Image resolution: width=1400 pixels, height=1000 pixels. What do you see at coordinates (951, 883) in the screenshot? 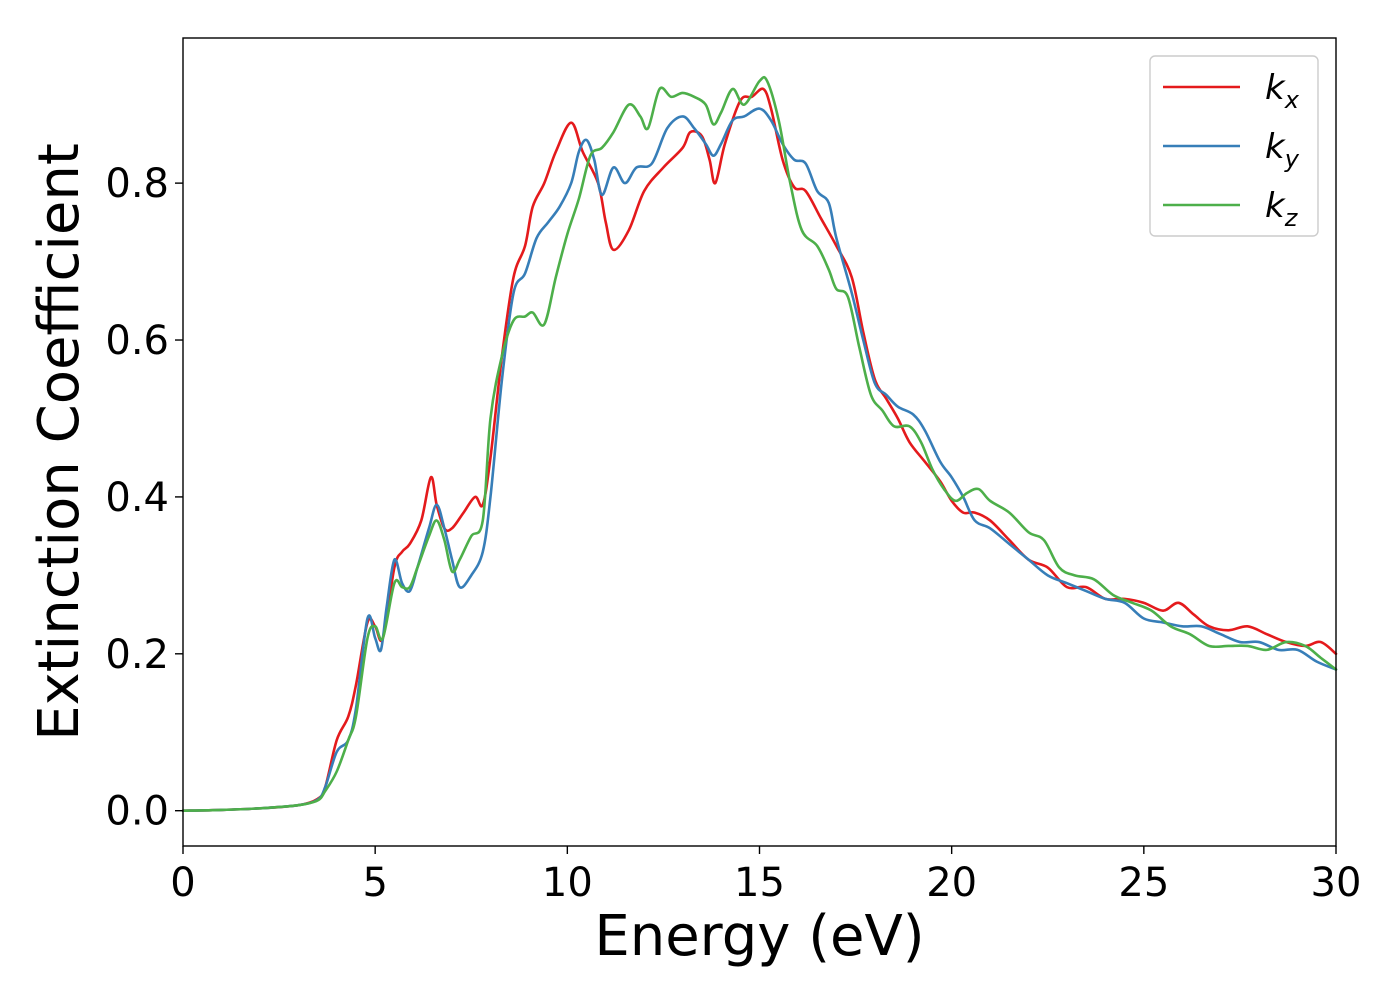
I see `x-tick-label: 20` at bounding box center [951, 883].